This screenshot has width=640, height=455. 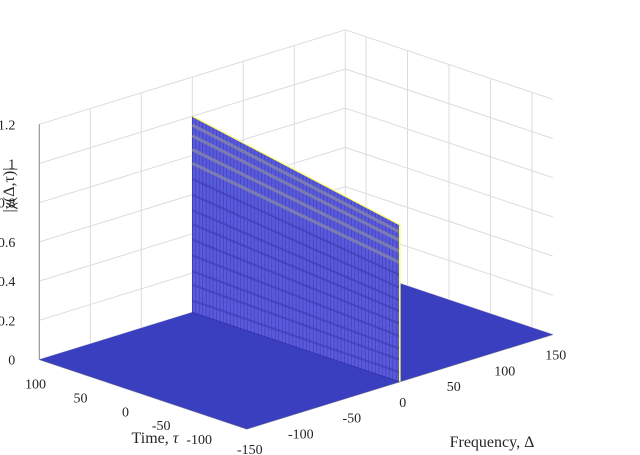 I want to click on x-tick-label: 100, so click(x=504, y=371).